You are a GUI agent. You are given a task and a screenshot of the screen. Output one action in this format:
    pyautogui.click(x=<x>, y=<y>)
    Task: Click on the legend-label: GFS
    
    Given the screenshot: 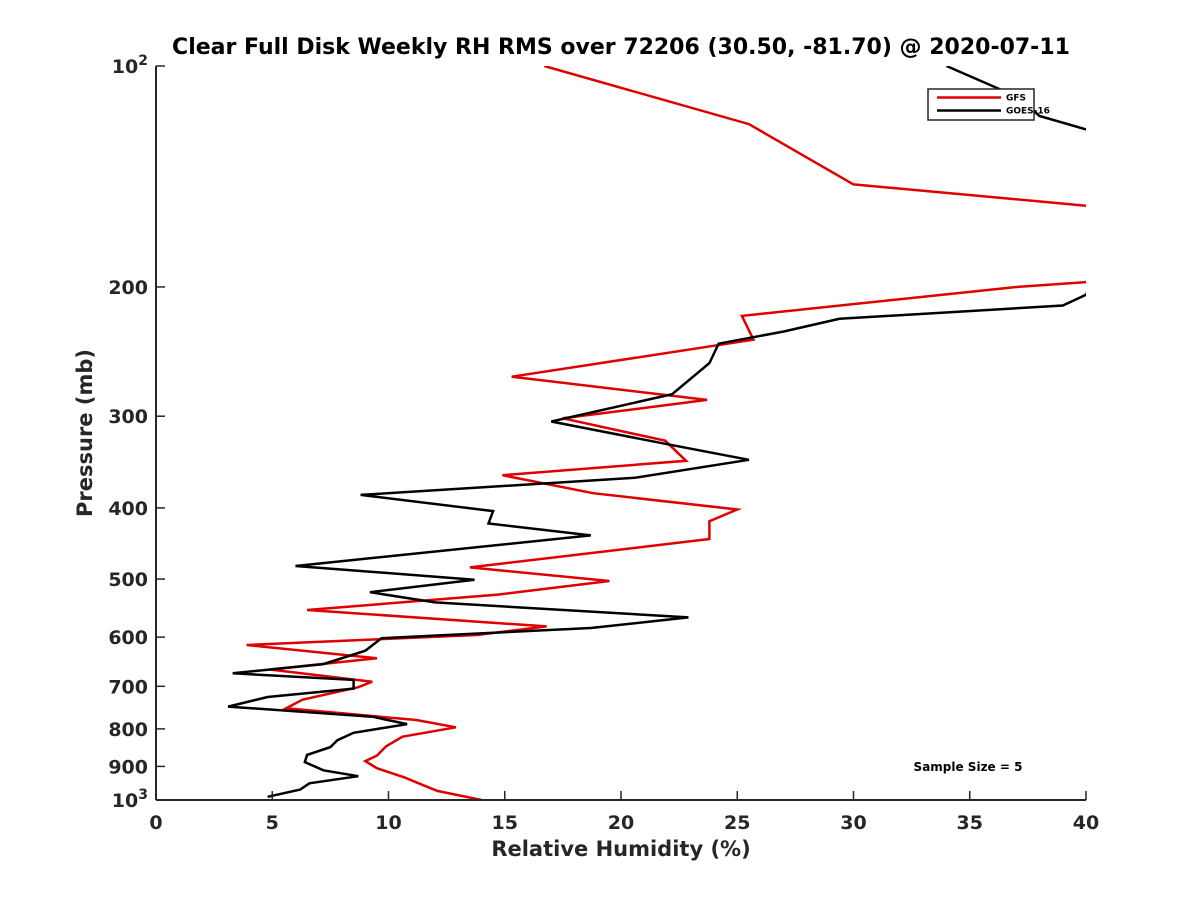 What is the action you would take?
    pyautogui.click(x=1016, y=99)
    